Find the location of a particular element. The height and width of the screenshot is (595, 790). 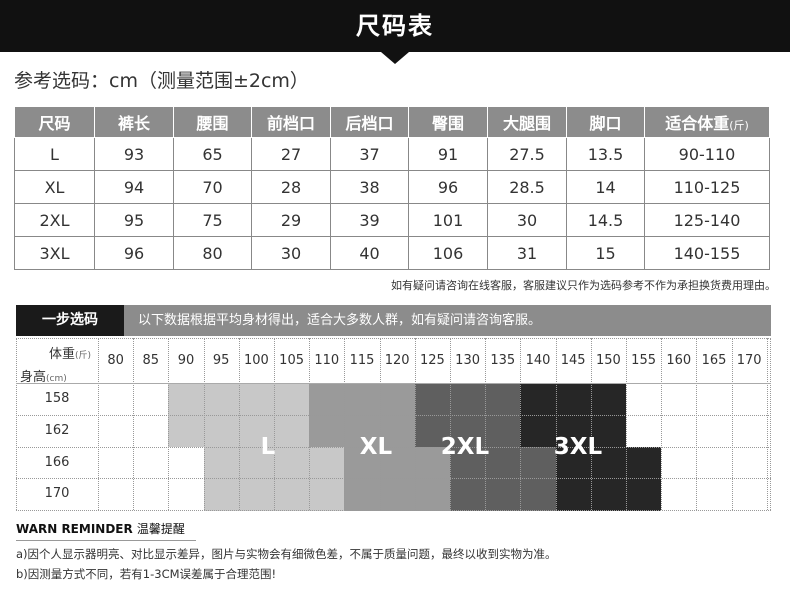

weight-label: 115 is located at coordinates (362, 360).